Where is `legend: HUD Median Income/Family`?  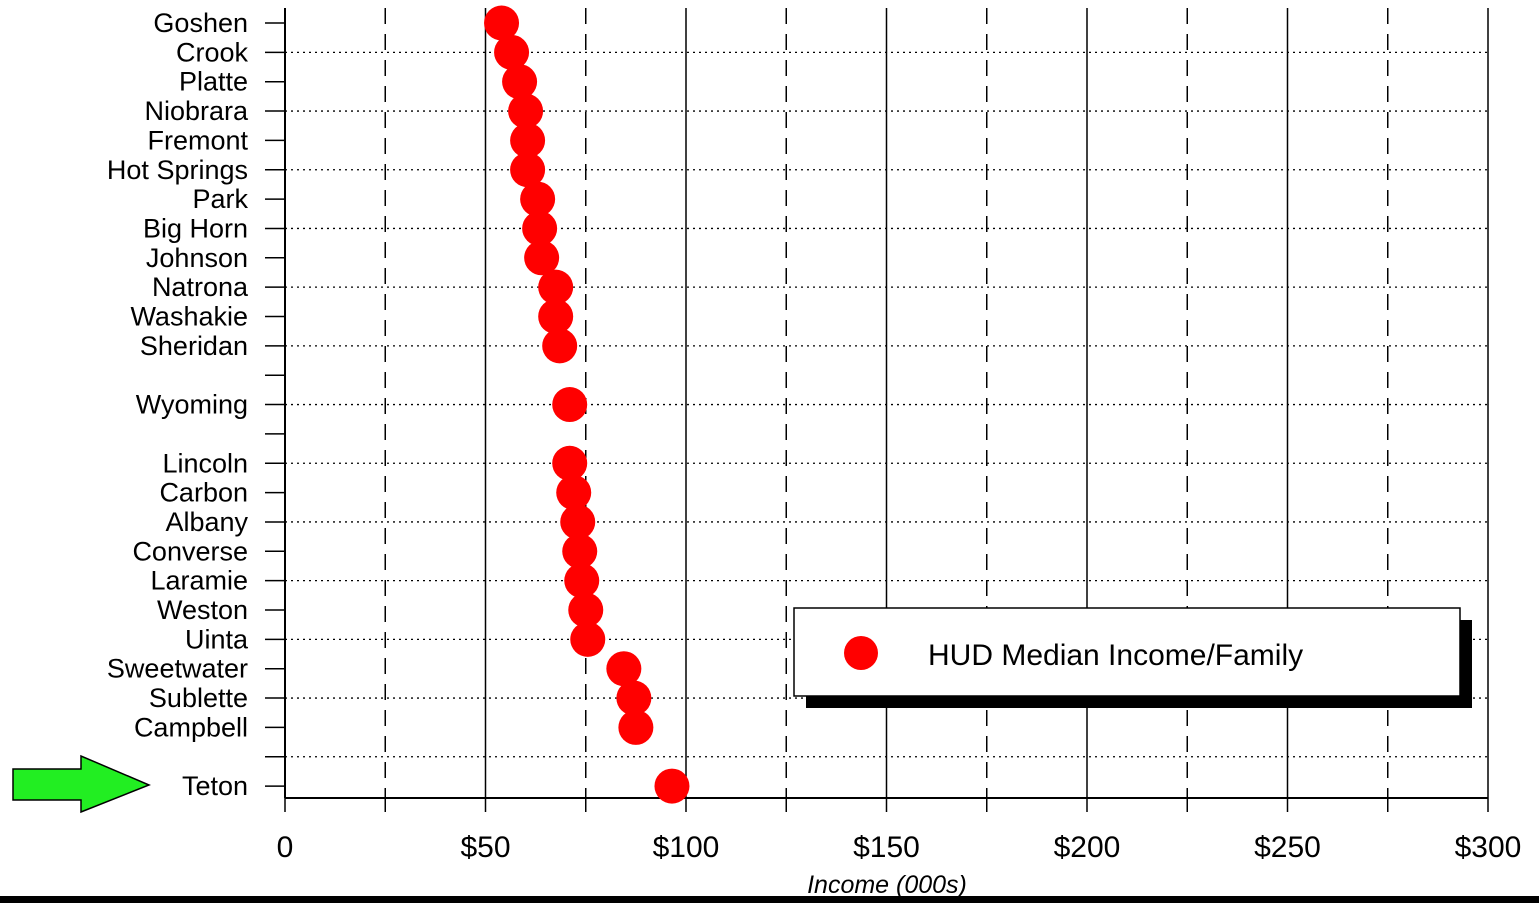 legend: HUD Median Income/Family is located at coordinates (1132, 657).